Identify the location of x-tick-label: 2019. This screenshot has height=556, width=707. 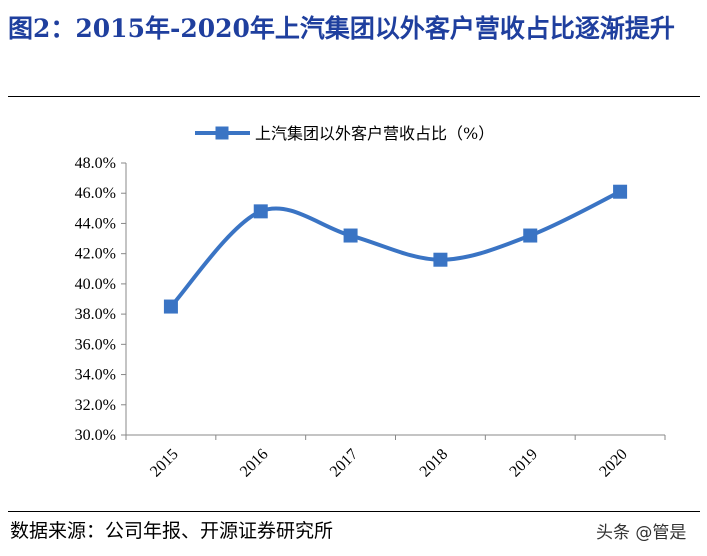
(523, 463).